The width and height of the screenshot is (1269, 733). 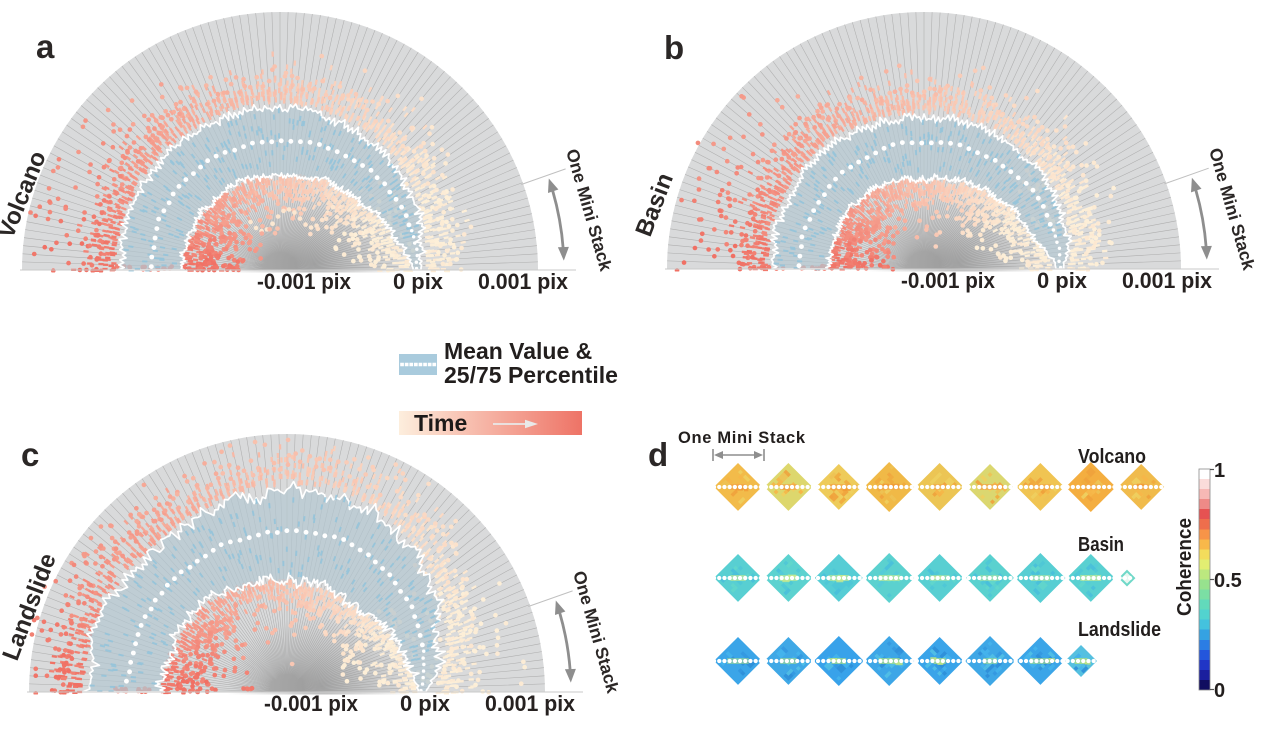 I want to click on svg-text: Coherence, so click(x=1185, y=567).